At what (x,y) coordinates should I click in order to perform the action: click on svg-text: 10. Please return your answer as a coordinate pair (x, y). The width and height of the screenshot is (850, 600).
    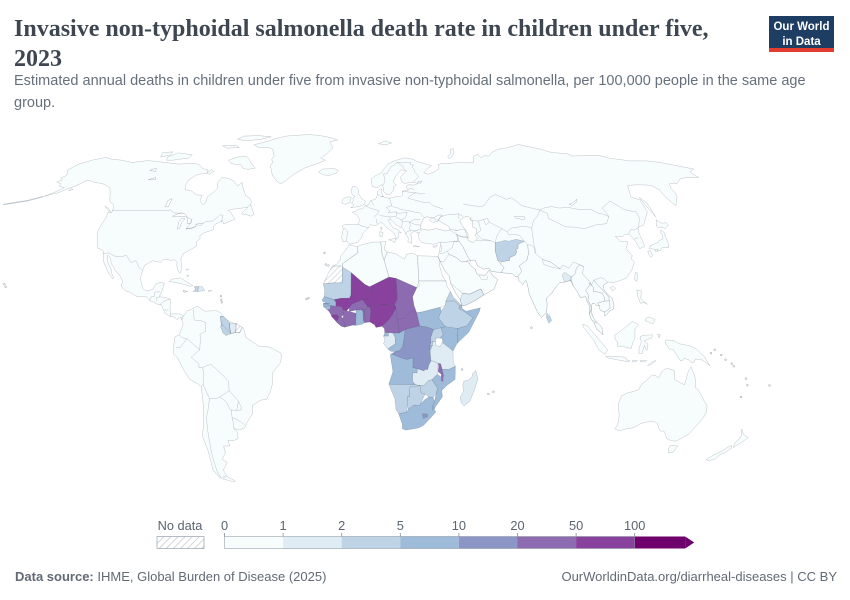
    Looking at the image, I should click on (459, 525).